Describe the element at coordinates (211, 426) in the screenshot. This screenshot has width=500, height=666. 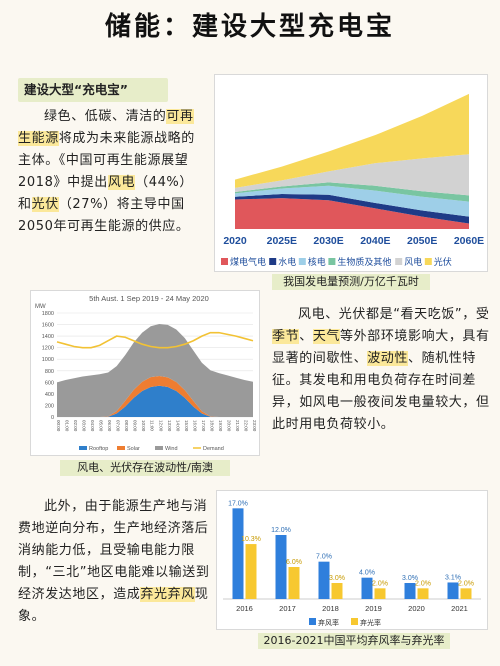
I see `x-tick-label: 18:00` at that location.